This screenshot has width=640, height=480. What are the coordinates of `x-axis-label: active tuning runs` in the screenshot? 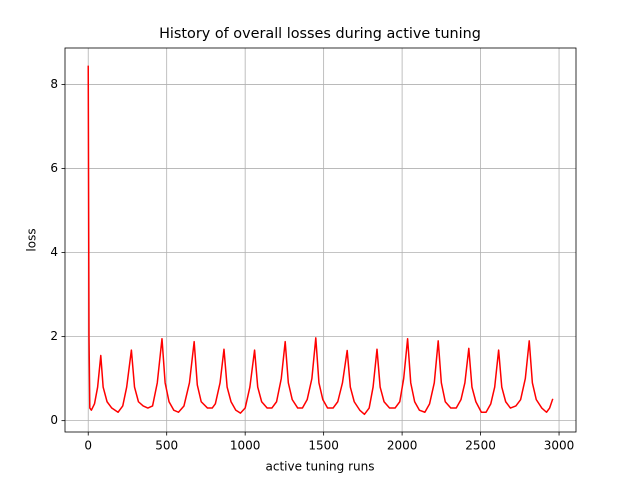 It's located at (320, 467).